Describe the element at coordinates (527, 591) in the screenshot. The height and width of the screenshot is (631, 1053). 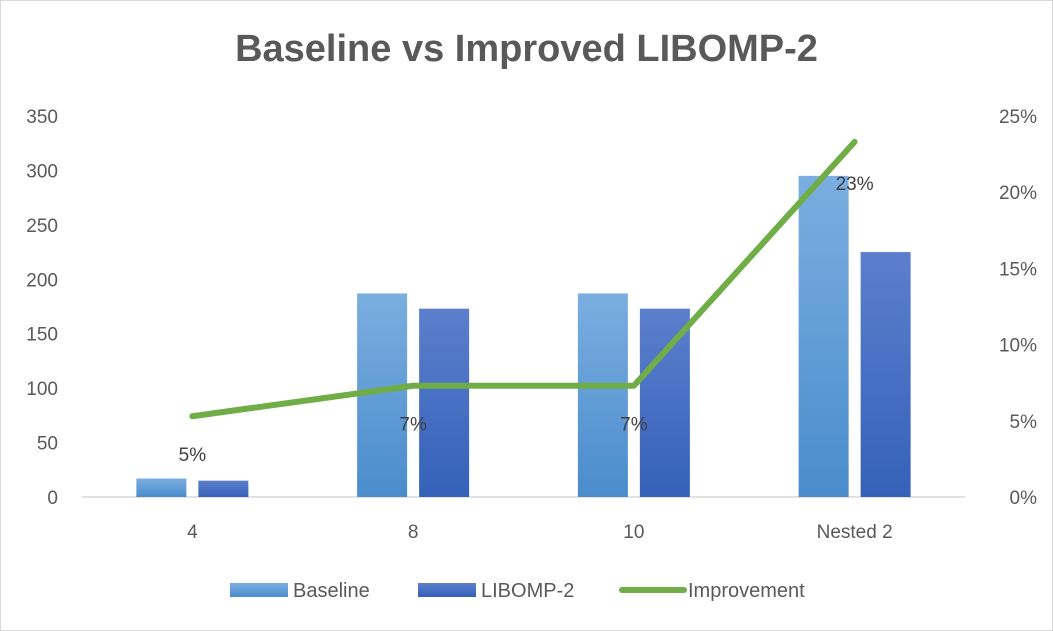
I see `legend-libomp2-label: LIBOMP-2` at that location.